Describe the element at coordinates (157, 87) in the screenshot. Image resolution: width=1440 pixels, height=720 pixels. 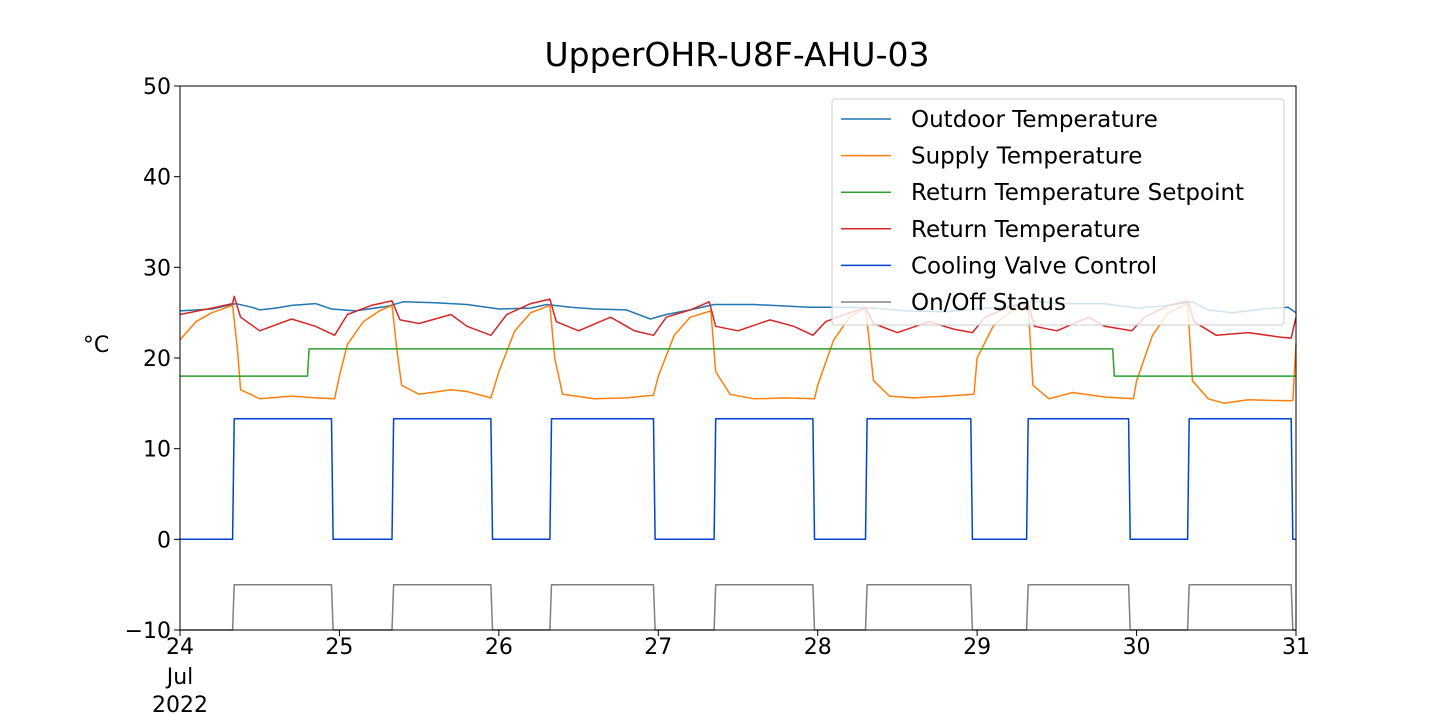
I see `y-tick-label: 50` at that location.